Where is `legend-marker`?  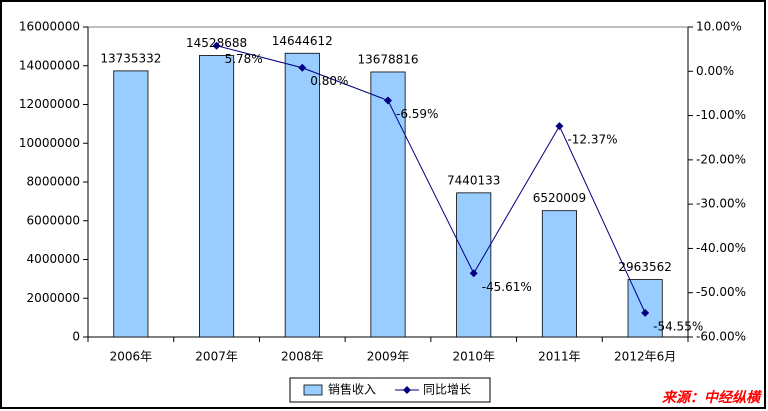 legend-marker is located at coordinates (407, 390).